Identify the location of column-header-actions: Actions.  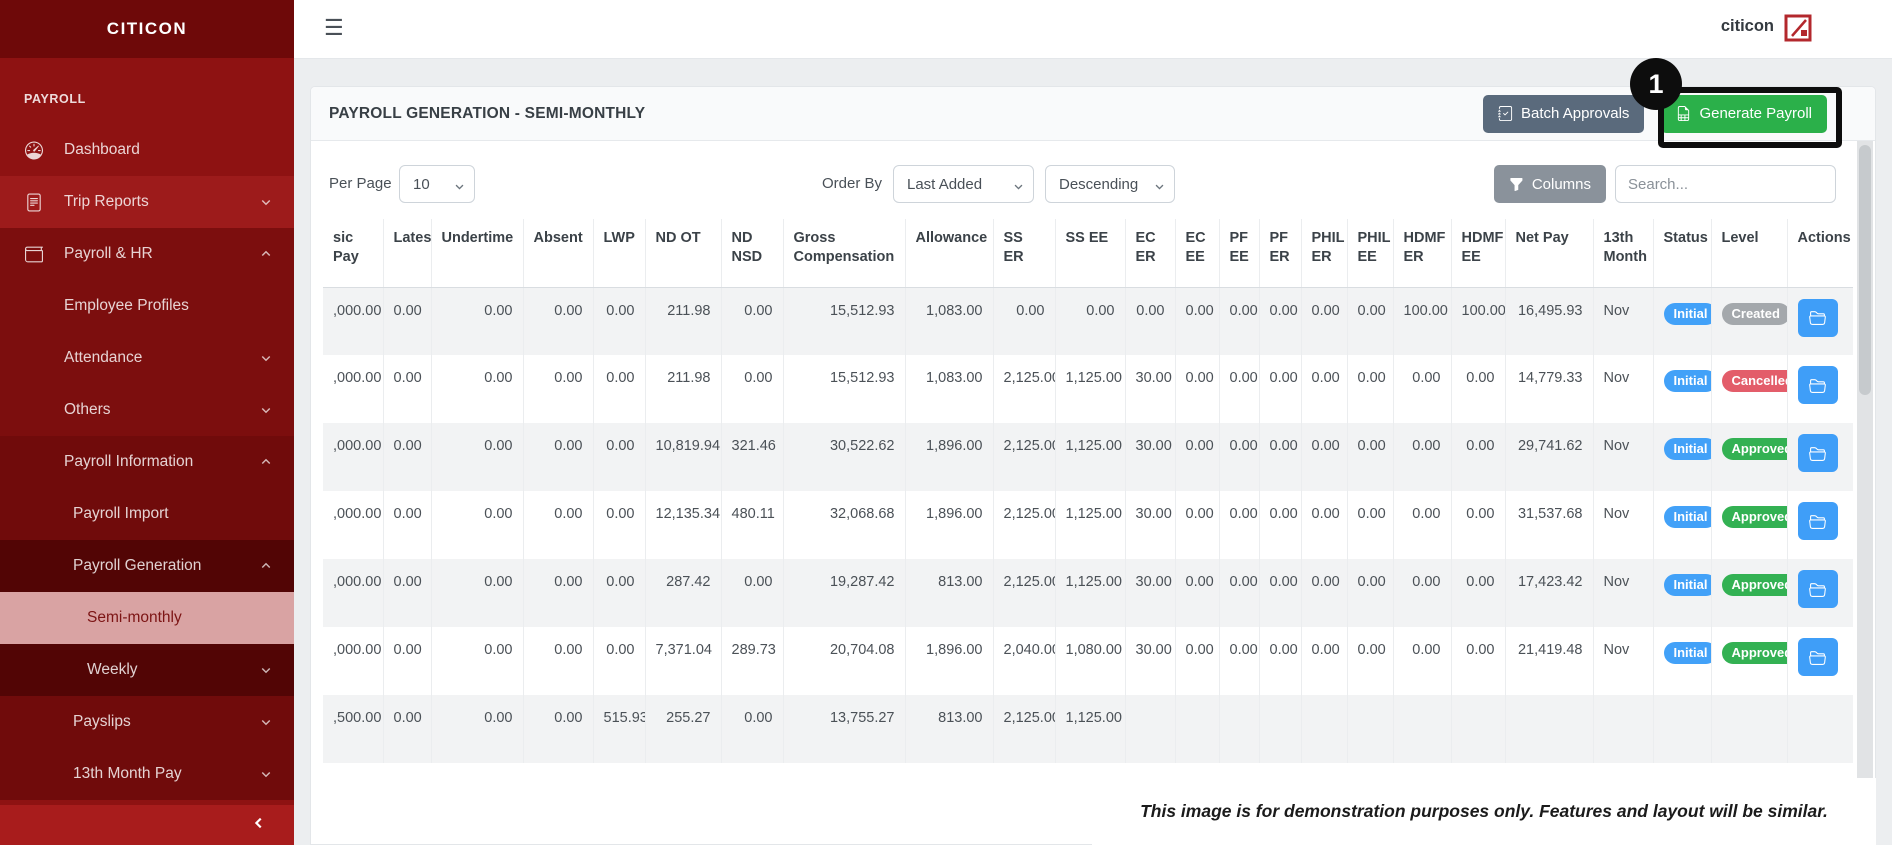
(1820, 253).